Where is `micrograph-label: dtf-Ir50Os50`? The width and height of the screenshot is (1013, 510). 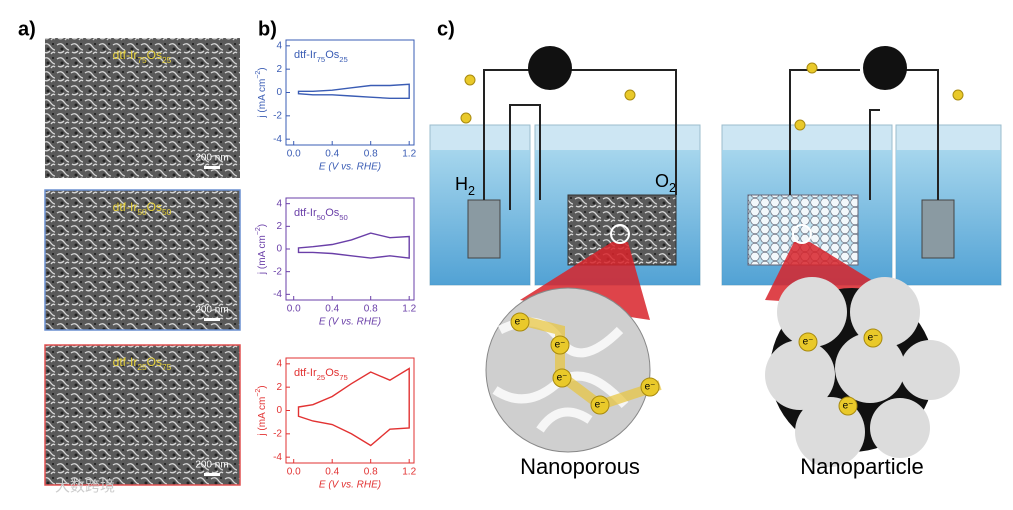
micrograph-label: dtf-Ir50Os50 is located at coordinates (142, 208).